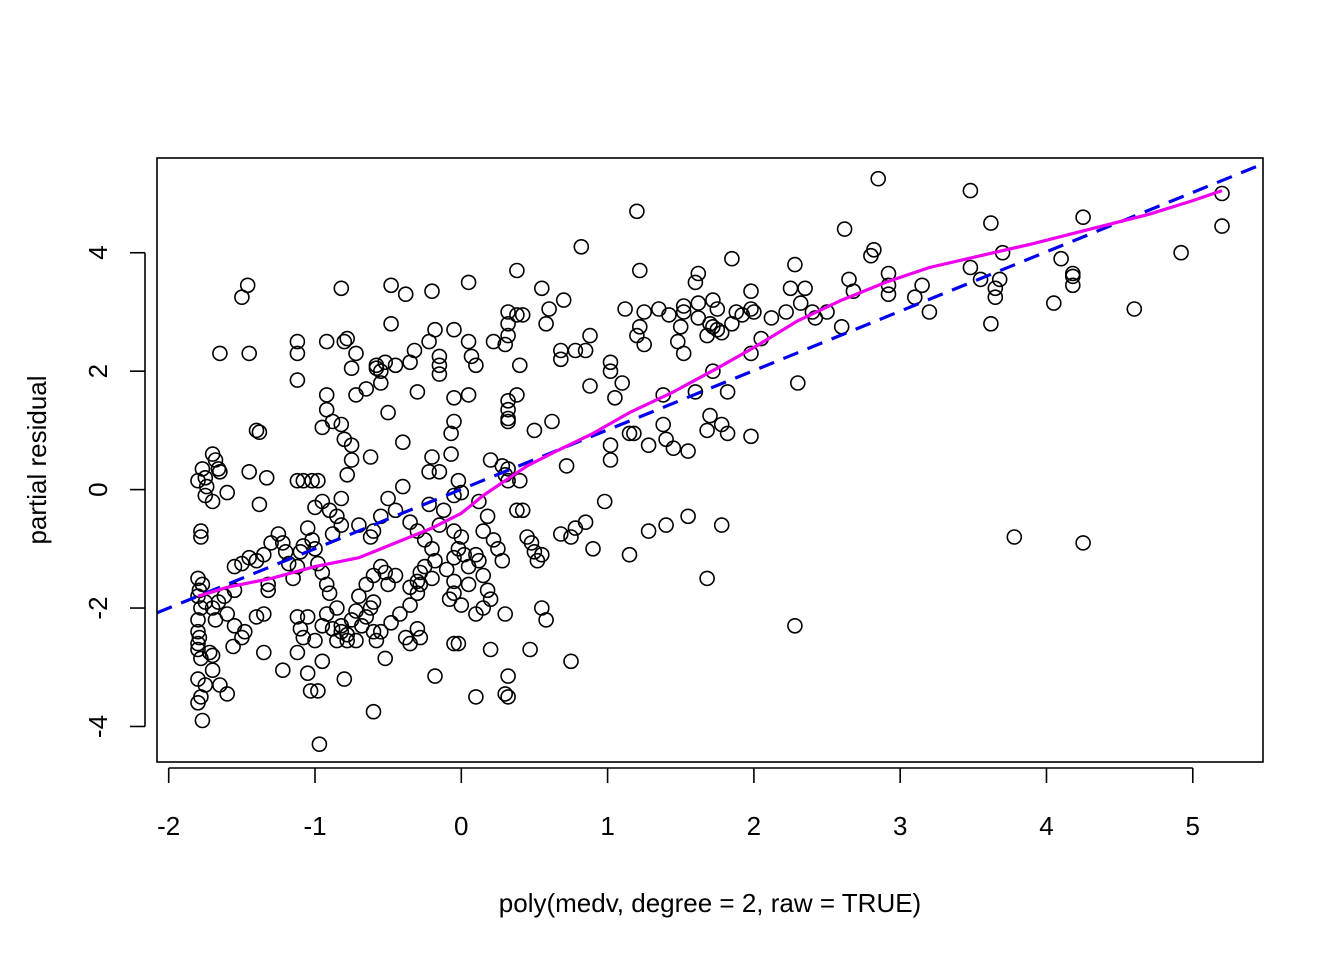 The image size is (1344, 960). I want to click on x-tick-label: -1, so click(314, 826).